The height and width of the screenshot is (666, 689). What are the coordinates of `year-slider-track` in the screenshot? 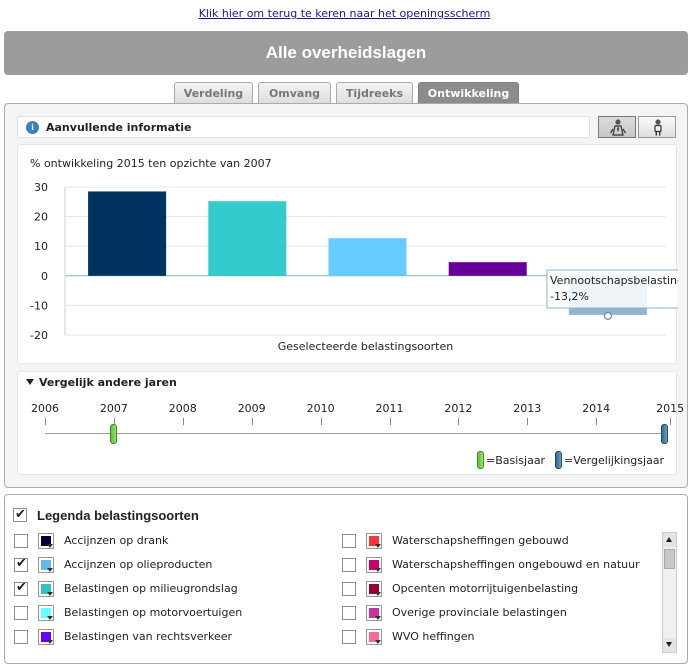 It's located at (355, 433).